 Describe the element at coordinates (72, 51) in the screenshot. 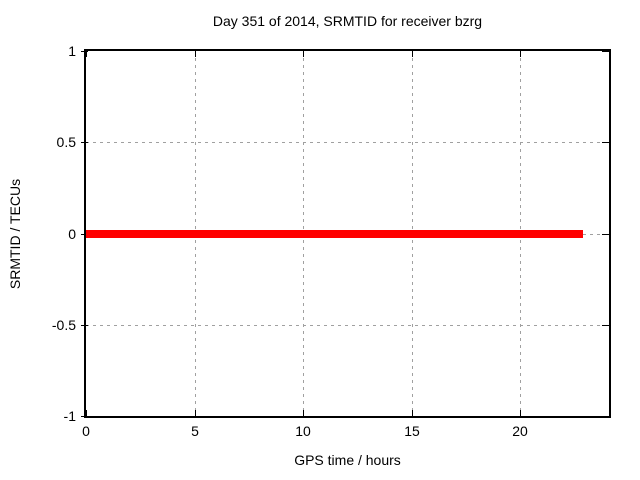

I see `y-tick-label: 1` at that location.